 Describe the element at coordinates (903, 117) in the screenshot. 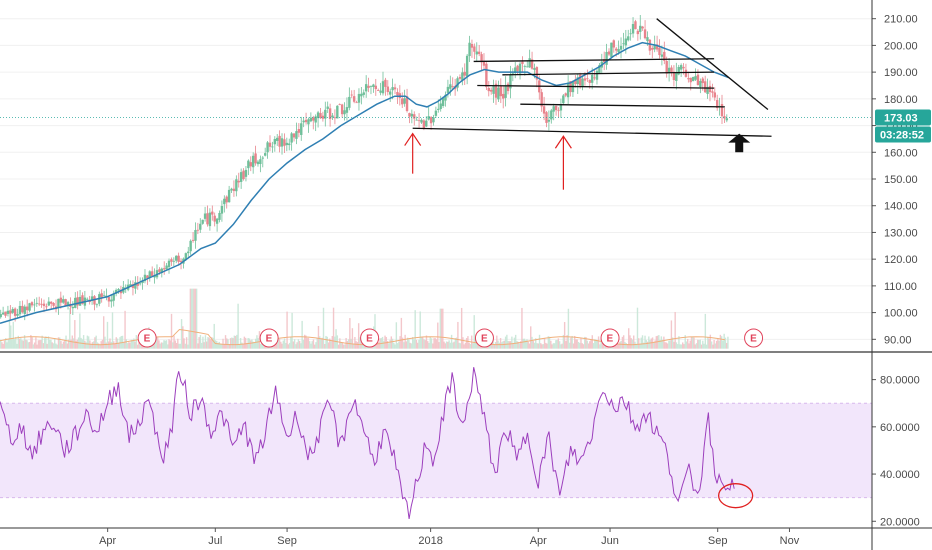

I see `last-price-badge: 173.03` at that location.